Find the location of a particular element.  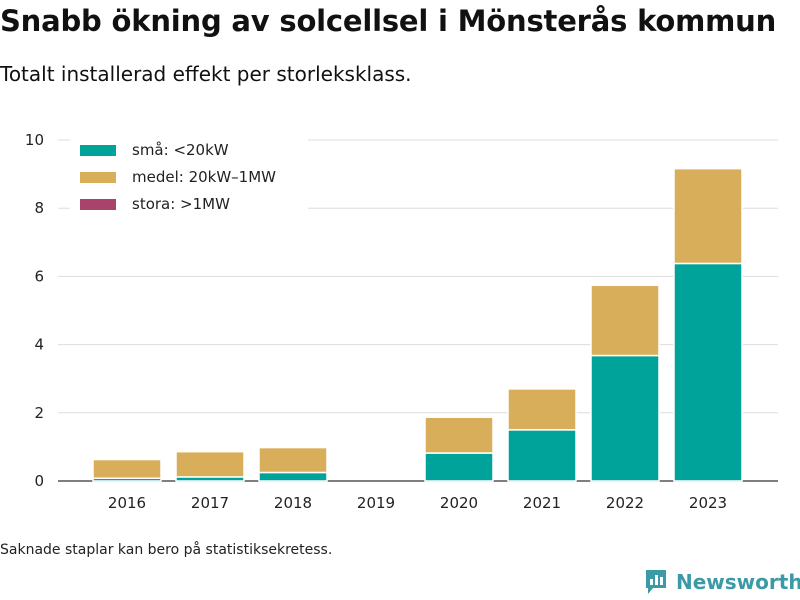

x-tick-label: 2021 is located at coordinates (542, 503).